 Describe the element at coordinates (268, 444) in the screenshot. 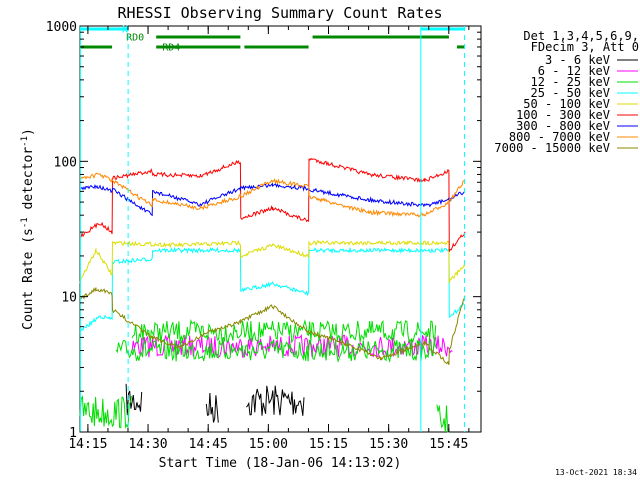

I see `x-tick-label-3: 15:00` at that location.